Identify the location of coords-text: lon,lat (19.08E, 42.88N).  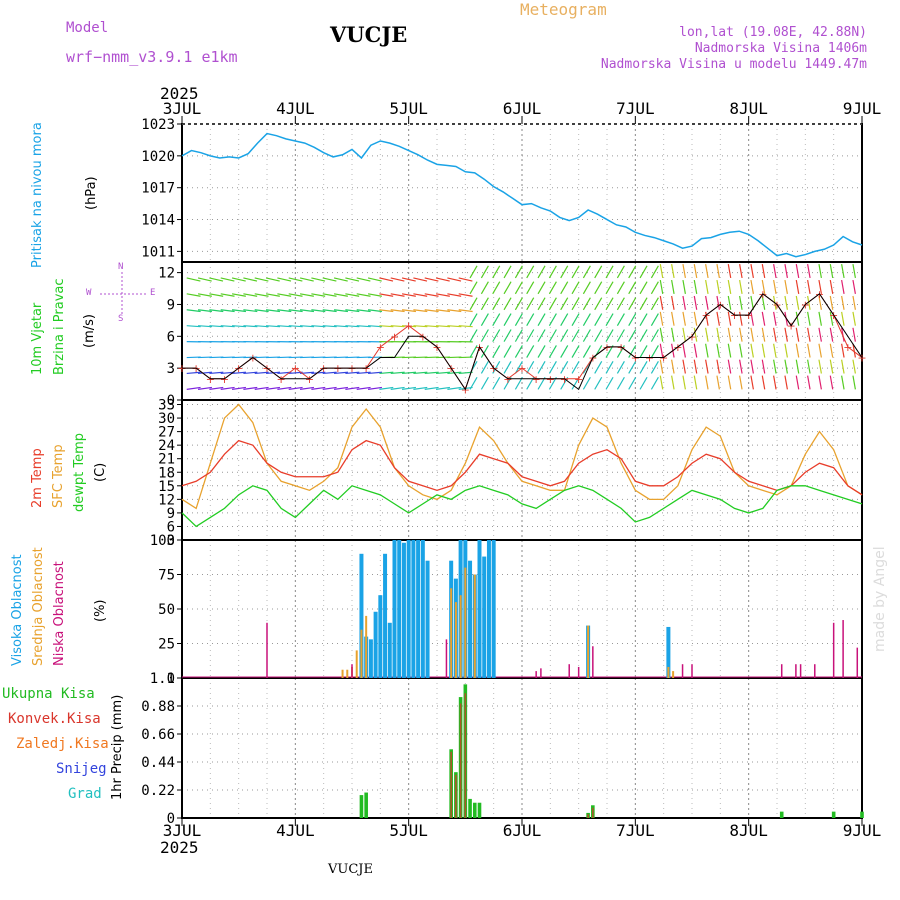
(773, 32).